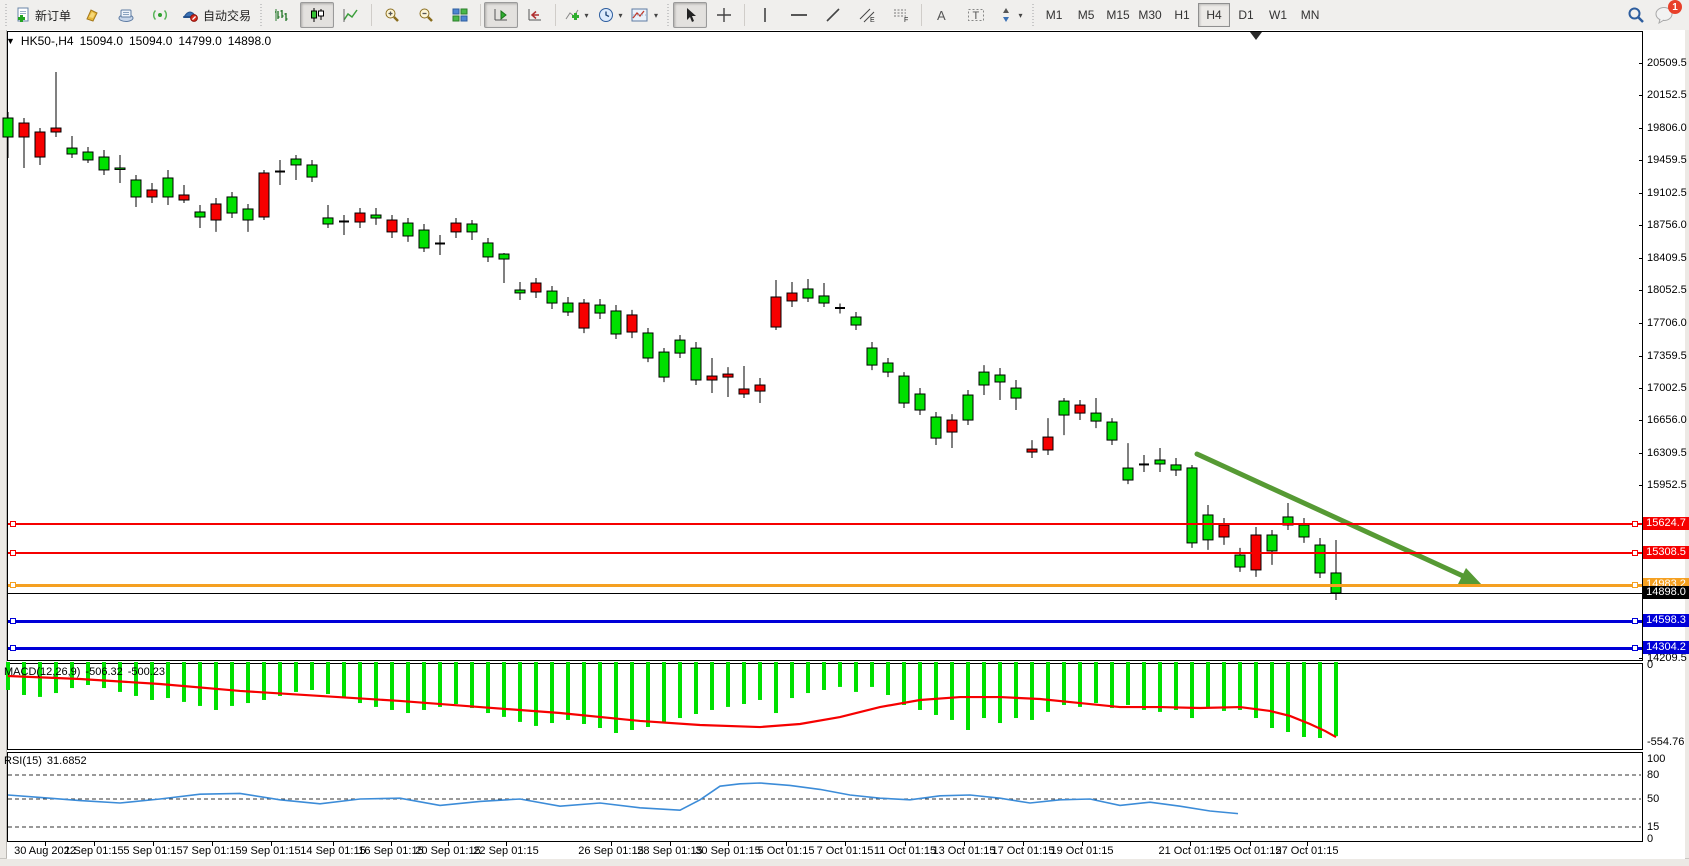 The width and height of the screenshot is (1689, 866). I want to click on zoom-in-button, so click(392, 15).